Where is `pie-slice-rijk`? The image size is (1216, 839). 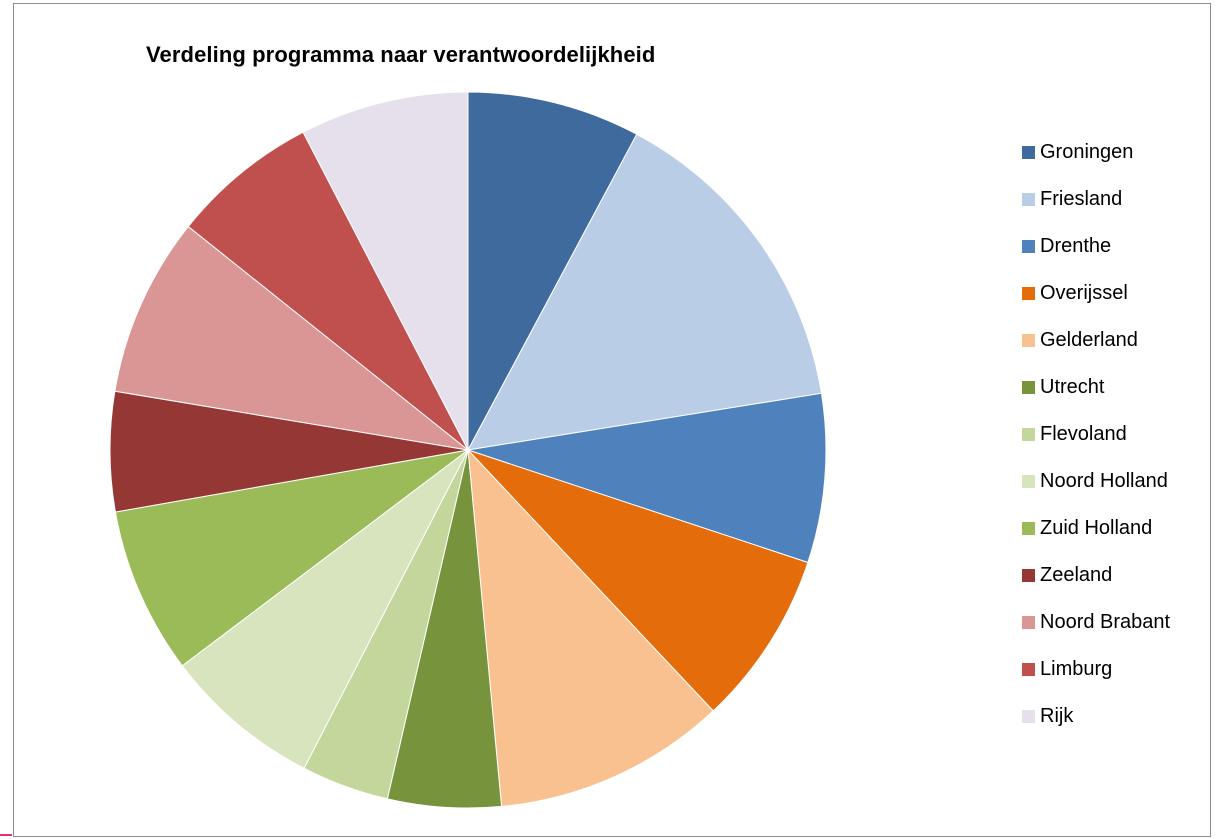 pie-slice-rijk is located at coordinates (385, 271).